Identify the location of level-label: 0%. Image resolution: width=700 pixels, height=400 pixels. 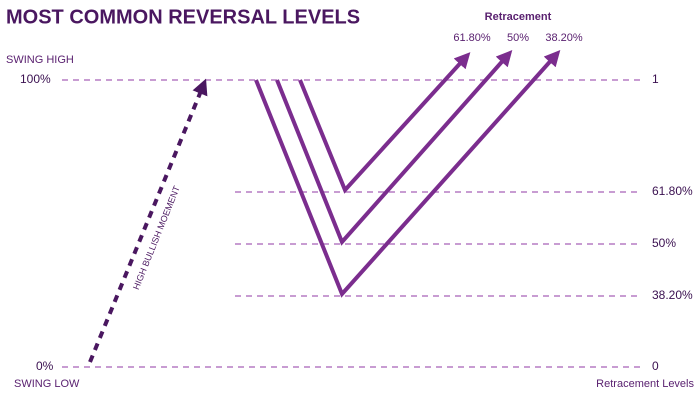
(45, 366).